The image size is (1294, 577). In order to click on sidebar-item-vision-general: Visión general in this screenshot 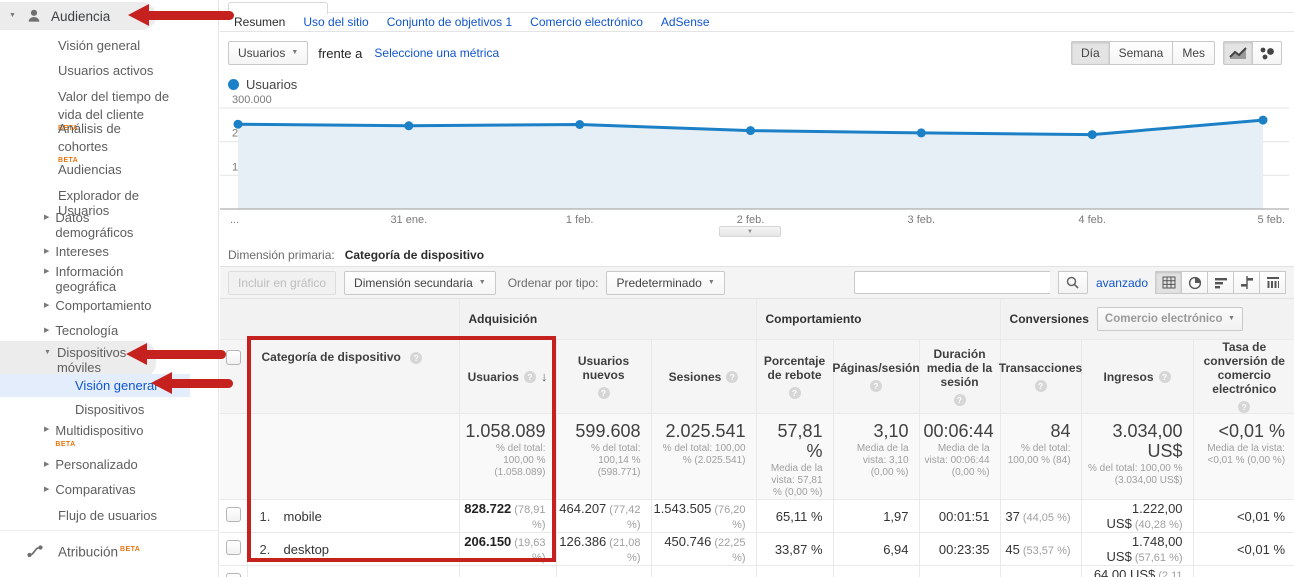, I will do `click(99, 45)`.